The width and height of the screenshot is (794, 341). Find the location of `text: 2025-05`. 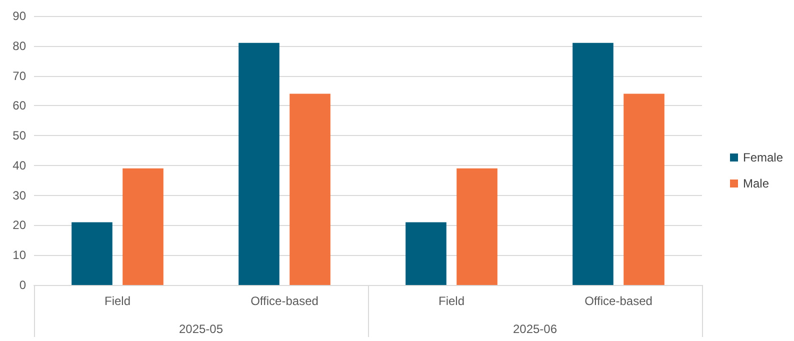

text: 2025-05 is located at coordinates (201, 329).